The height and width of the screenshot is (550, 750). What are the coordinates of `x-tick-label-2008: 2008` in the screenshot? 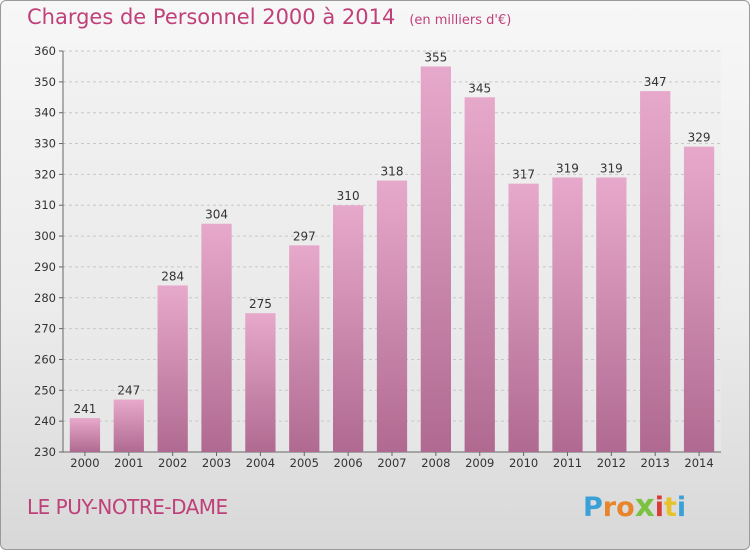 It's located at (435, 463).